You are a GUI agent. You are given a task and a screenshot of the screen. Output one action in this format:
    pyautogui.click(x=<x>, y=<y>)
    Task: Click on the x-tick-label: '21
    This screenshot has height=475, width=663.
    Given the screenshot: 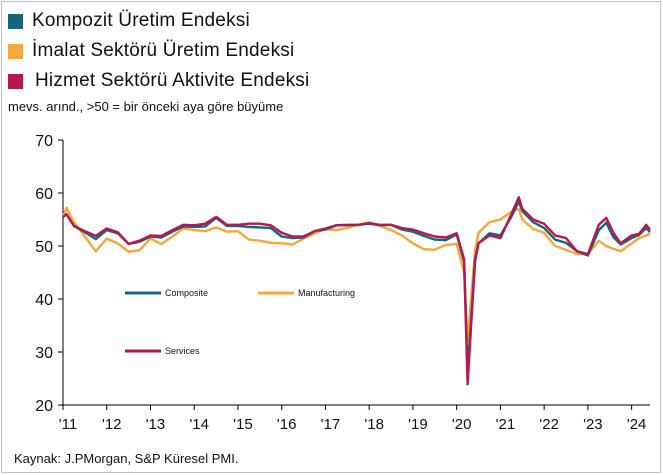 What is the action you would take?
    pyautogui.click(x=506, y=424)
    